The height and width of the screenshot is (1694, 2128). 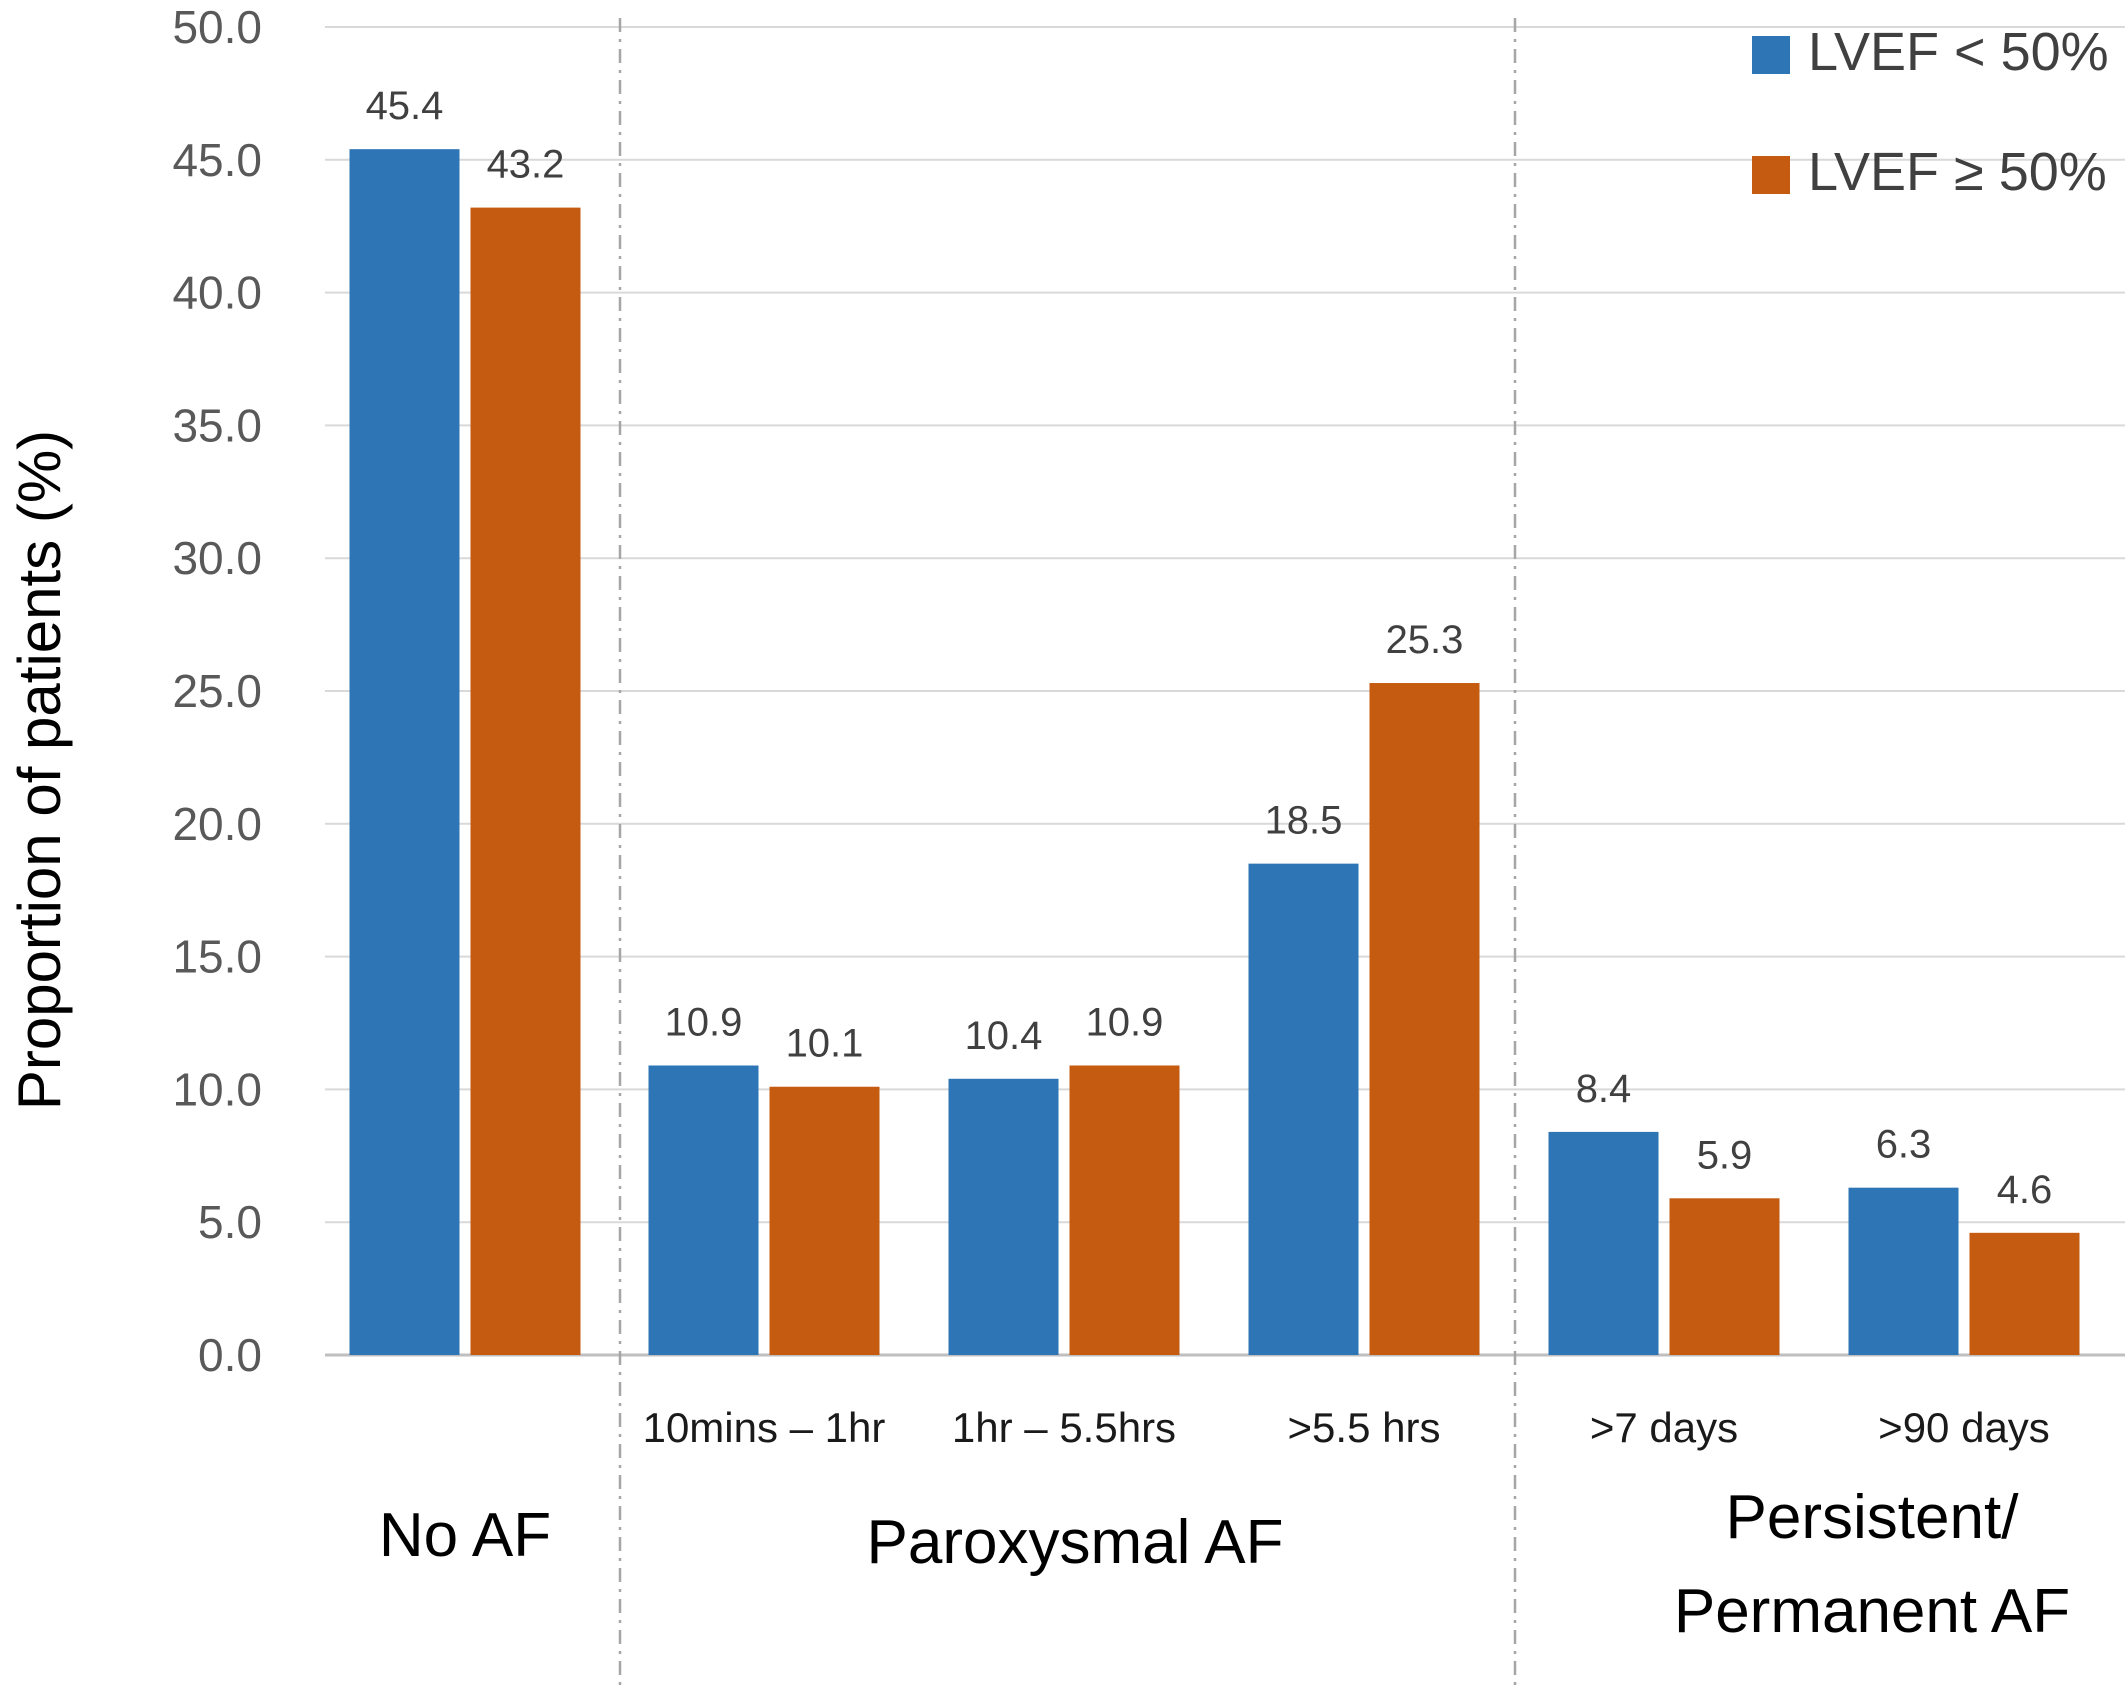 I want to click on group-label: Permanent AF, so click(x=1872, y=1611).